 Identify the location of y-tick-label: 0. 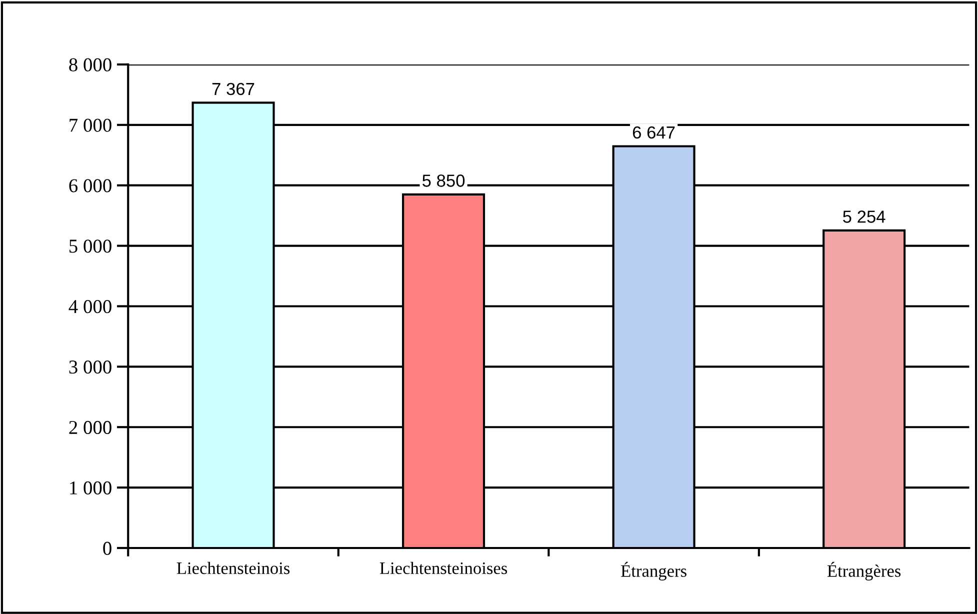
(107, 548).